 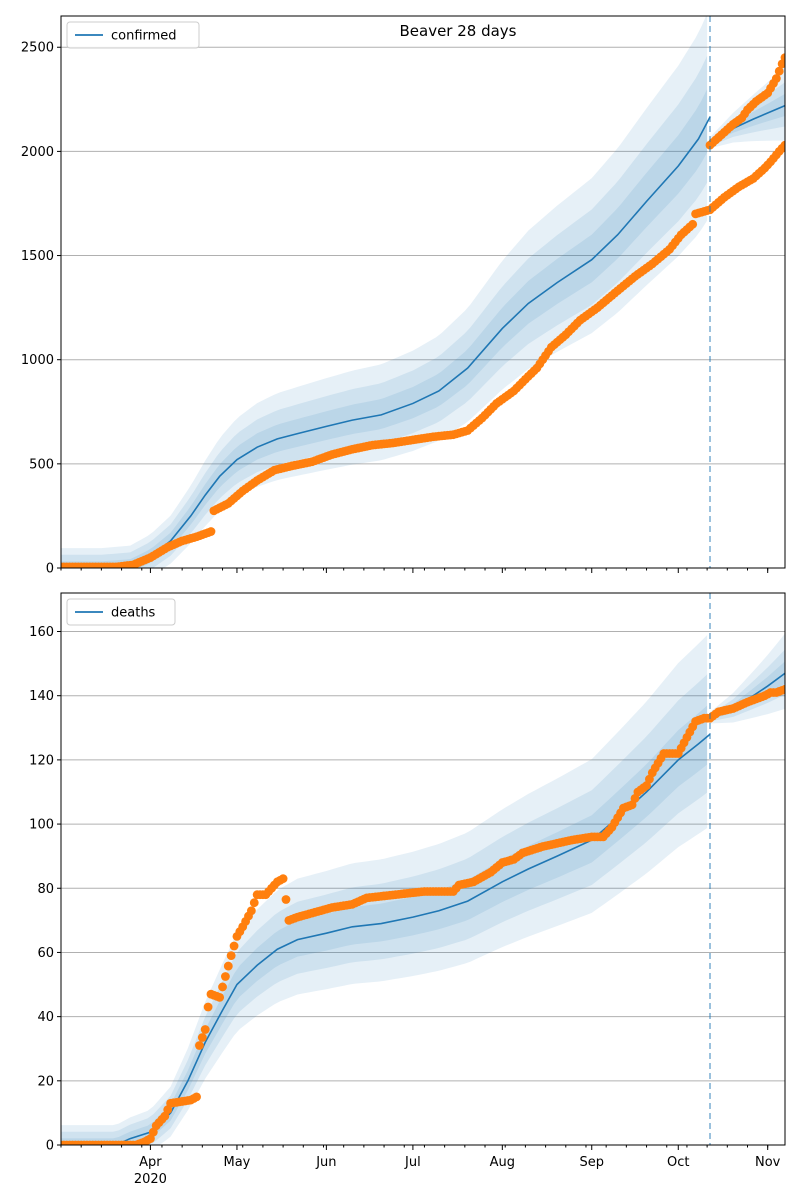 What do you see at coordinates (41, 825) in the screenshot?
I see `y-tick-label: 100` at bounding box center [41, 825].